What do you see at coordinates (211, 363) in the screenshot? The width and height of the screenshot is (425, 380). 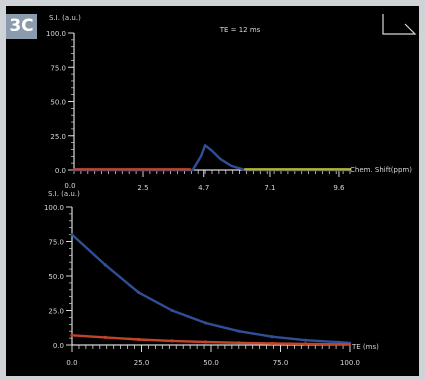 I see `x-tick-label: 50.0` at bounding box center [211, 363].